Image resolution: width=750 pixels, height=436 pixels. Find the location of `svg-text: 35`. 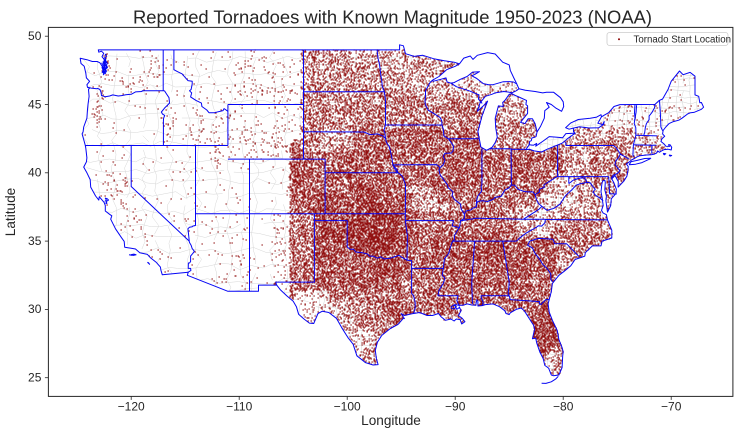

svg-text: 35 is located at coordinates (35, 241).